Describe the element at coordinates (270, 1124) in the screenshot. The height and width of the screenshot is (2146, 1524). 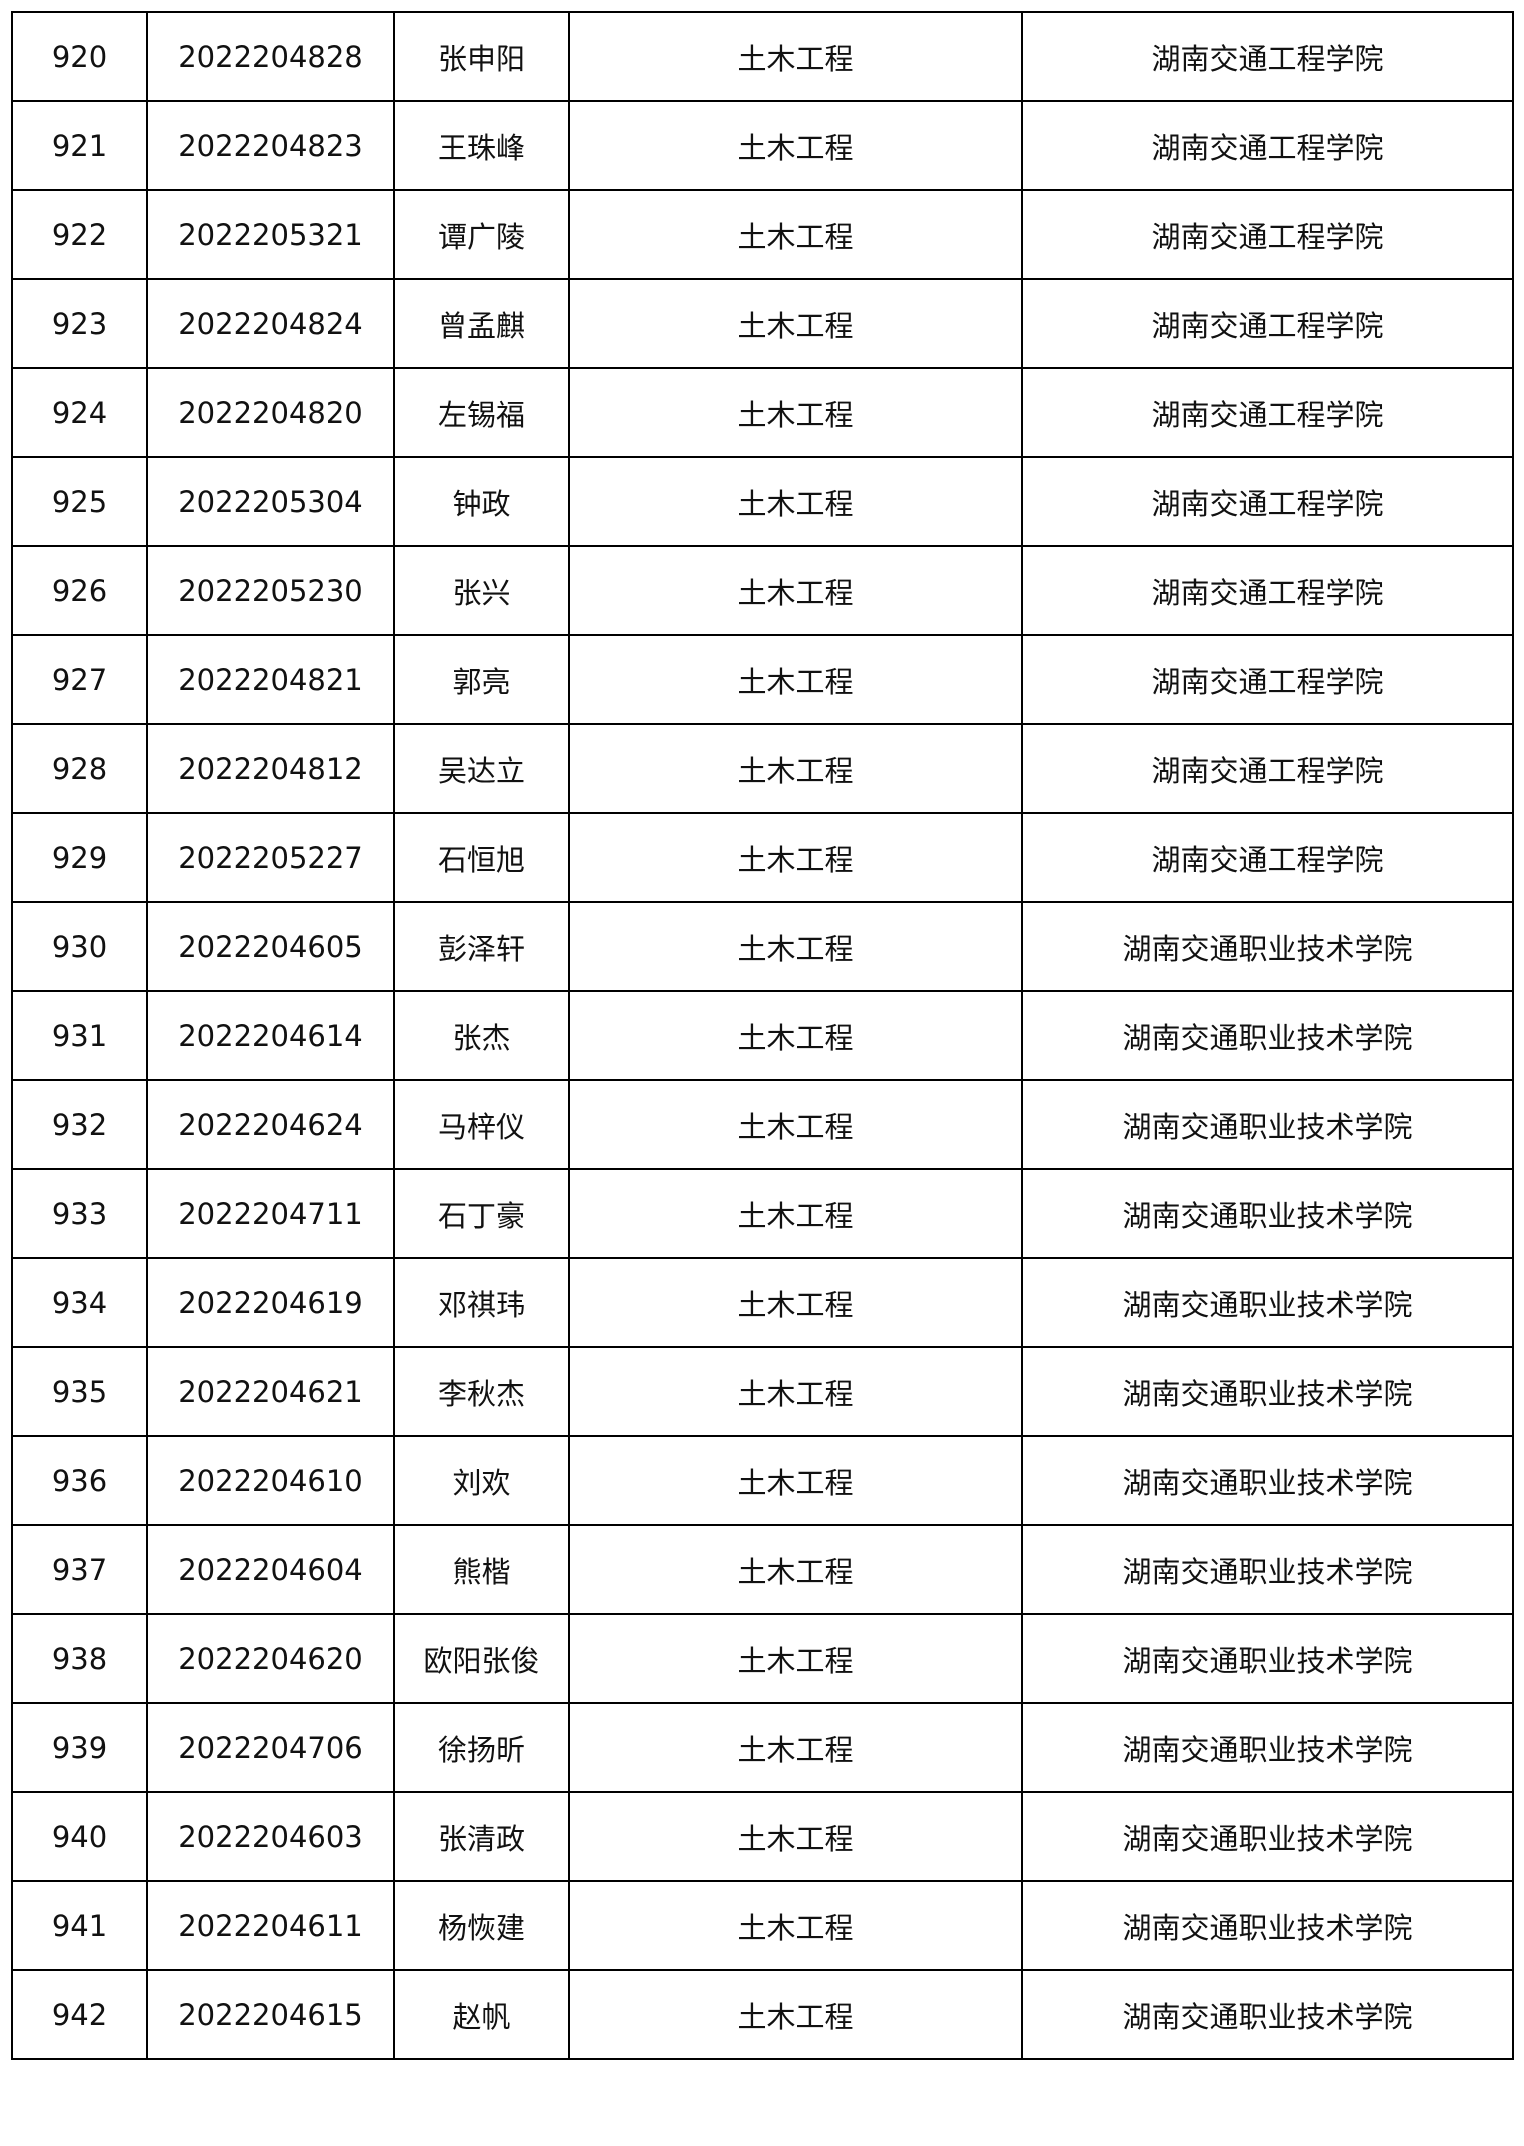
I see `student-id-cell: 2022204624` at that location.